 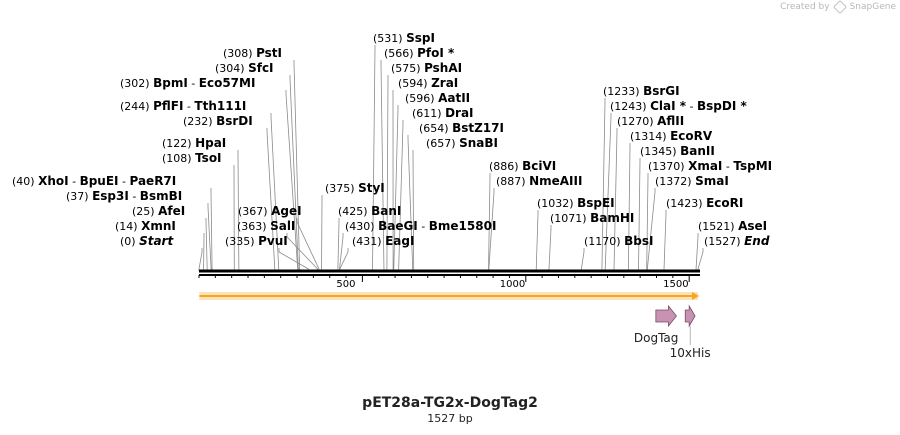 I want to click on site-label: (887) NmeAIII, so click(x=539, y=181).